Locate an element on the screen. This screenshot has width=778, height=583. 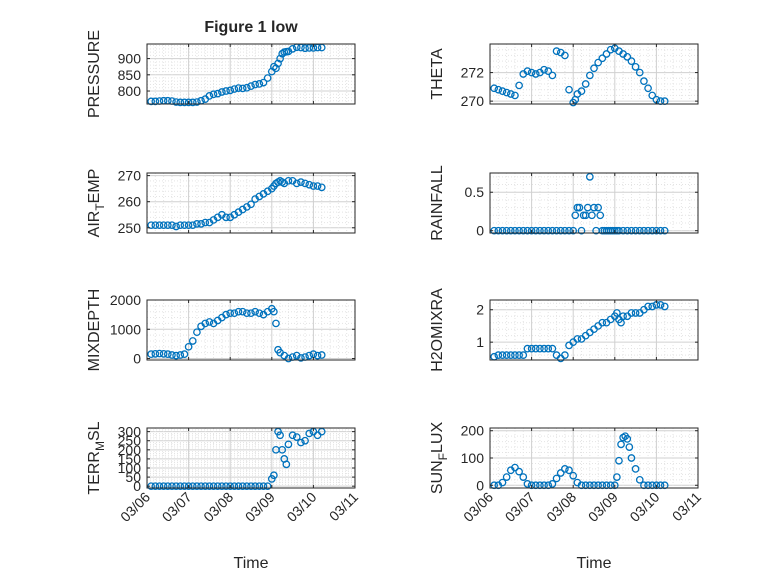
y-axis-label: RAINFALL is located at coordinates (437, 203).